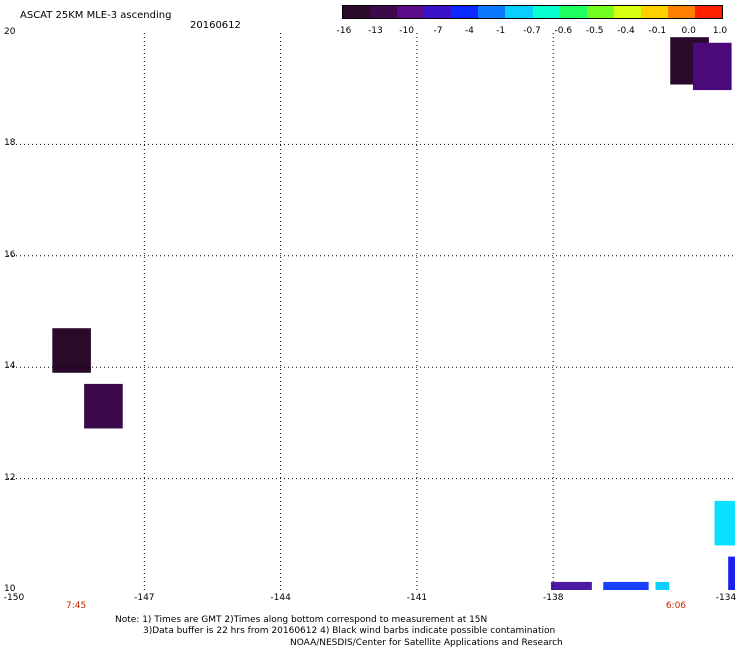  Describe the element at coordinates (676, 606) in the screenshot. I see `time-label: 6:06` at that location.